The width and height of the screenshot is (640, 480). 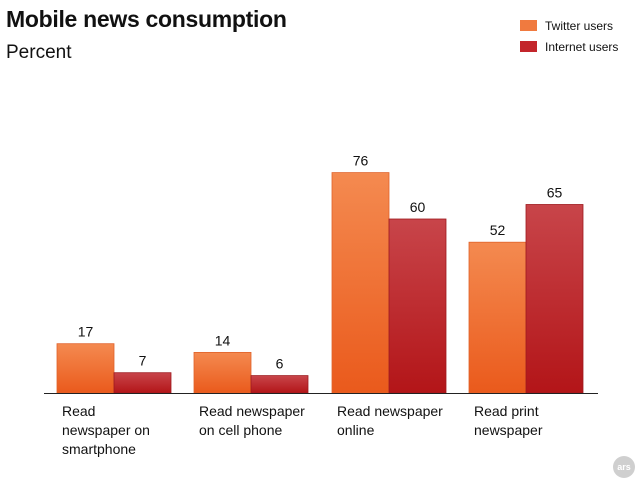 I want to click on legend-label-internet-users: Internet users, so click(x=582, y=46).